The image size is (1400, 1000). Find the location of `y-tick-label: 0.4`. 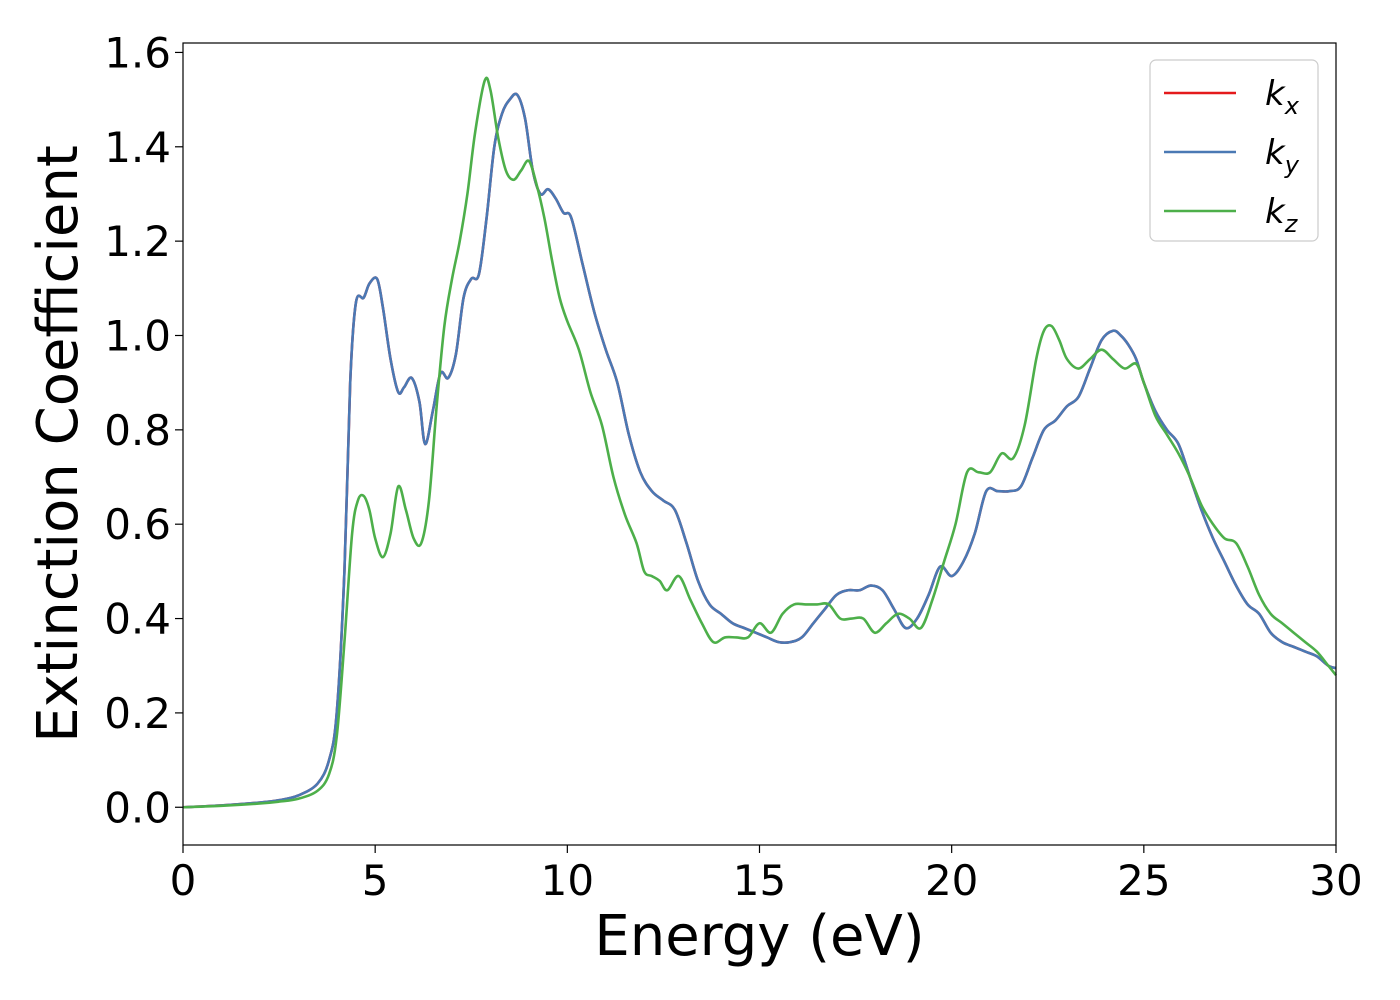

y-tick-label: 0.4 is located at coordinates (137, 619).